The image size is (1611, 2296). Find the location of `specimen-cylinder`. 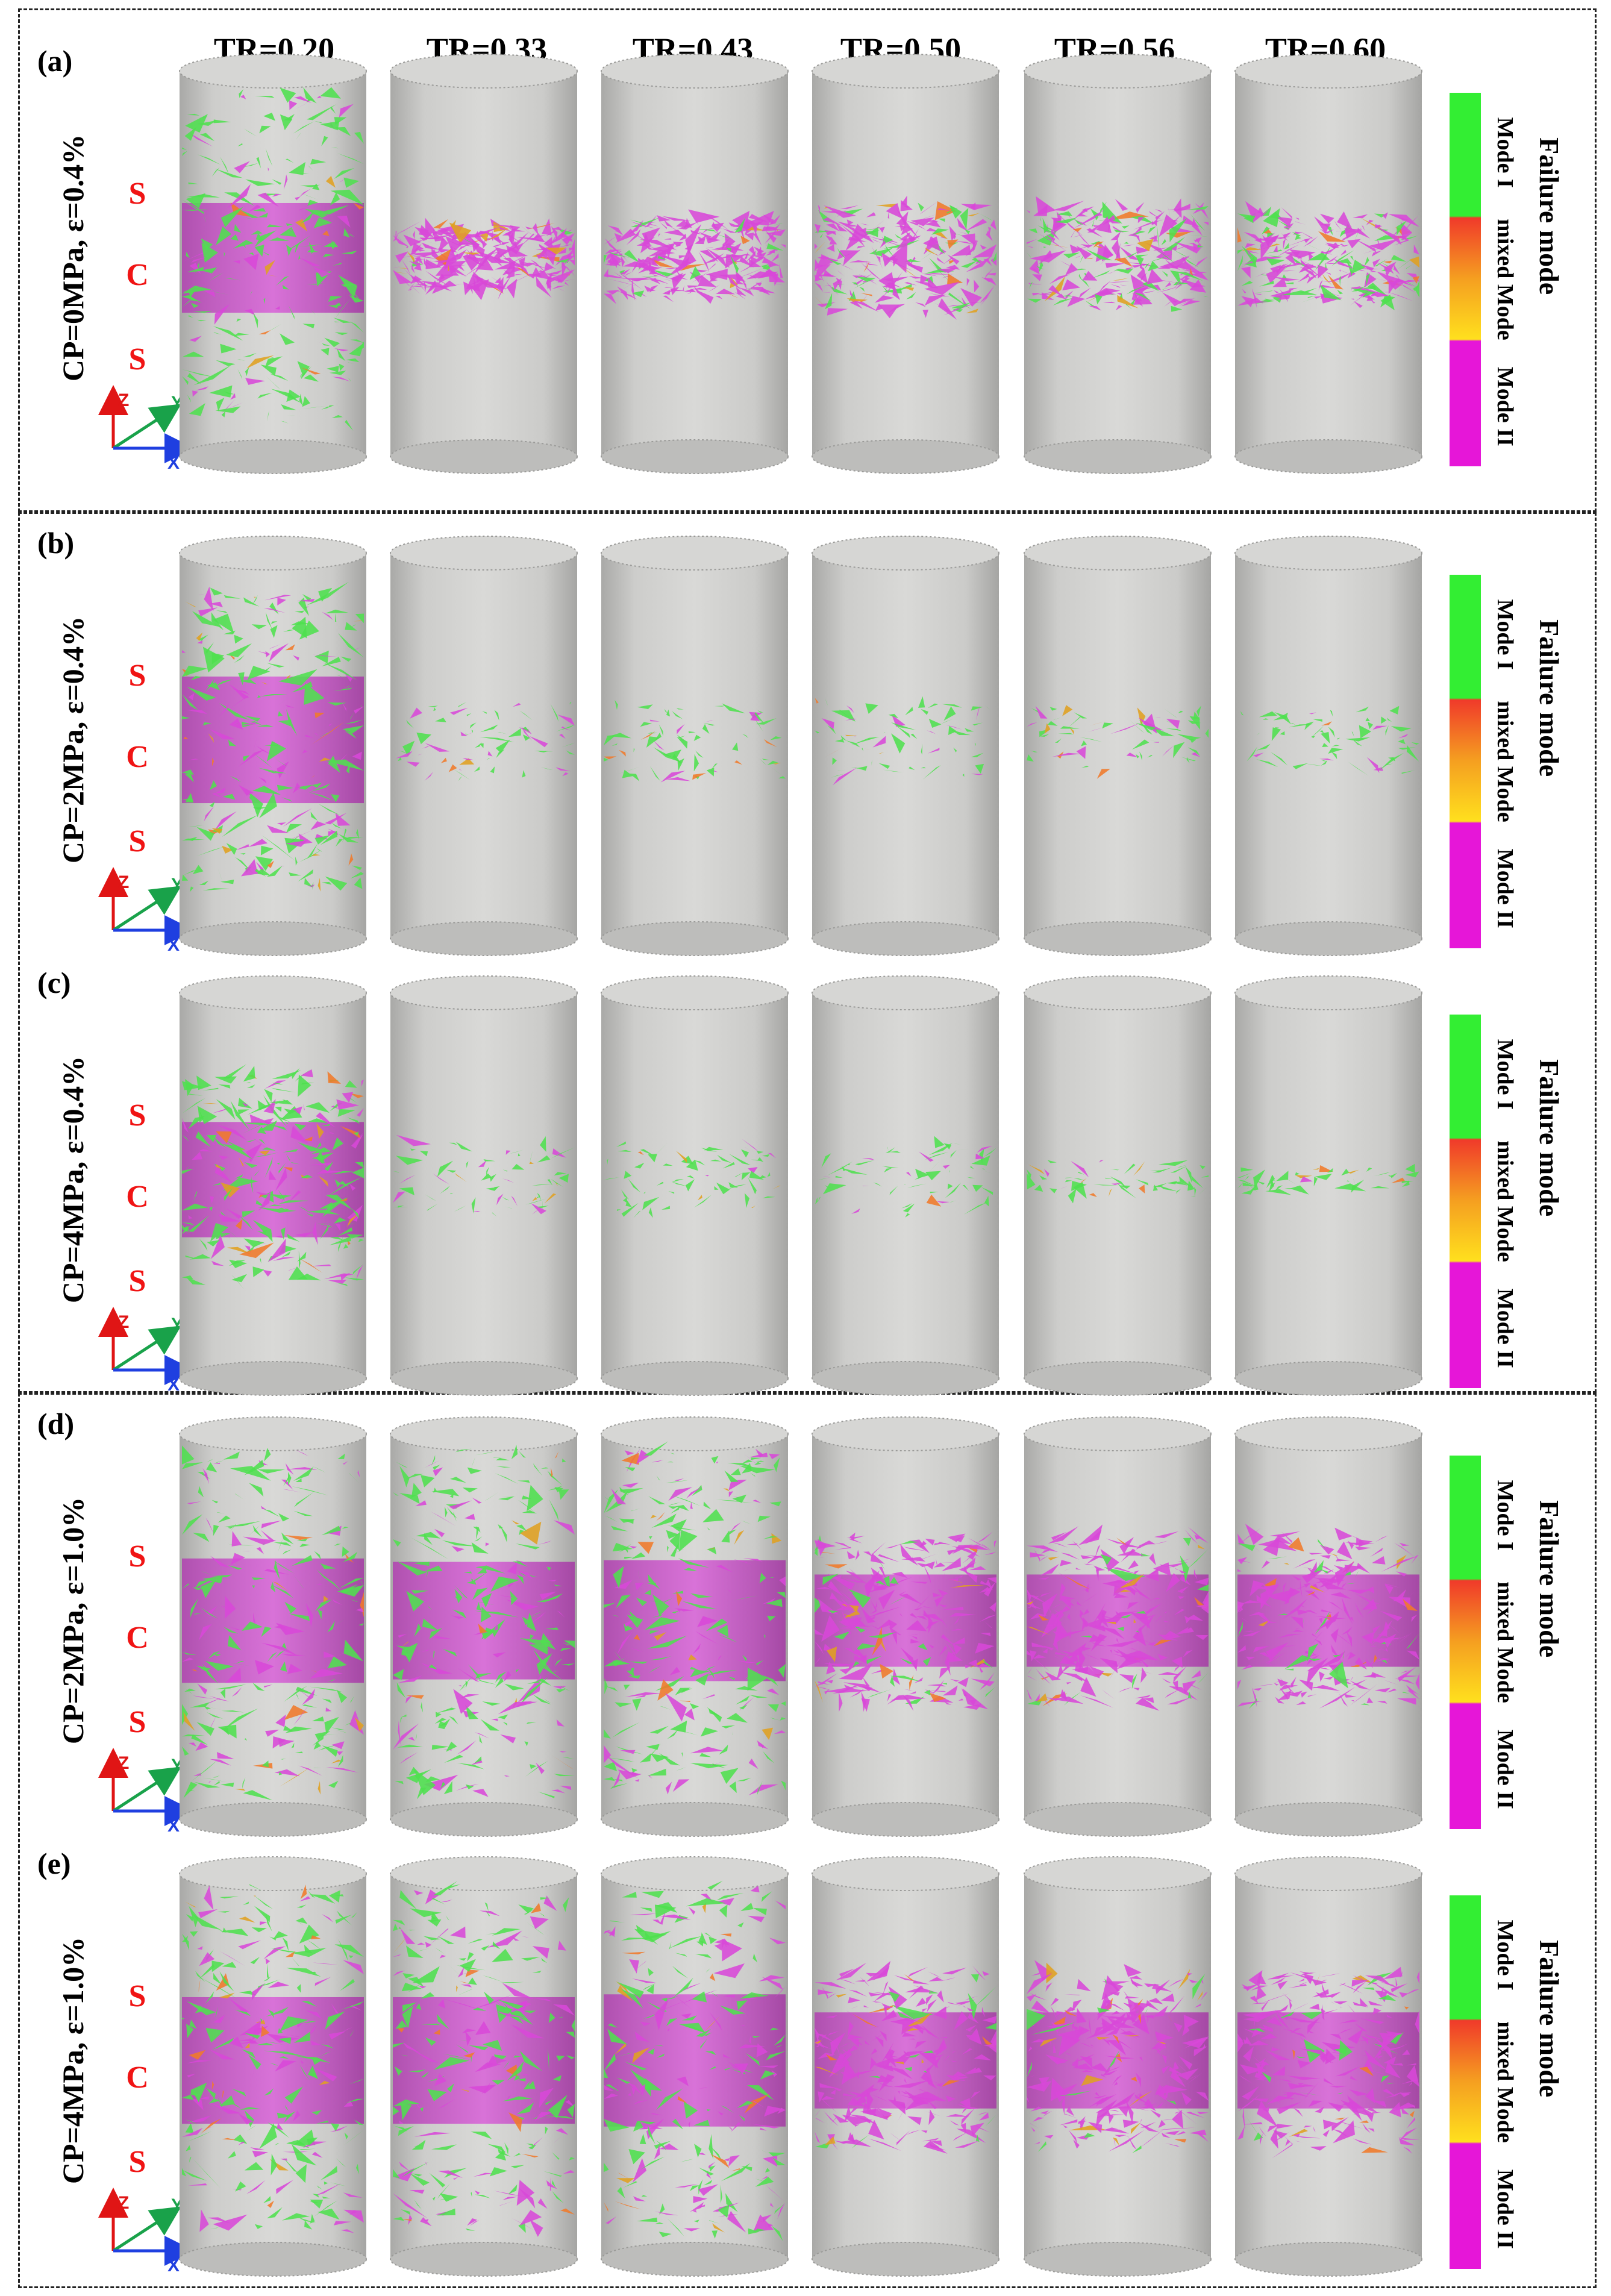

specimen-cylinder is located at coordinates (1118, 264).